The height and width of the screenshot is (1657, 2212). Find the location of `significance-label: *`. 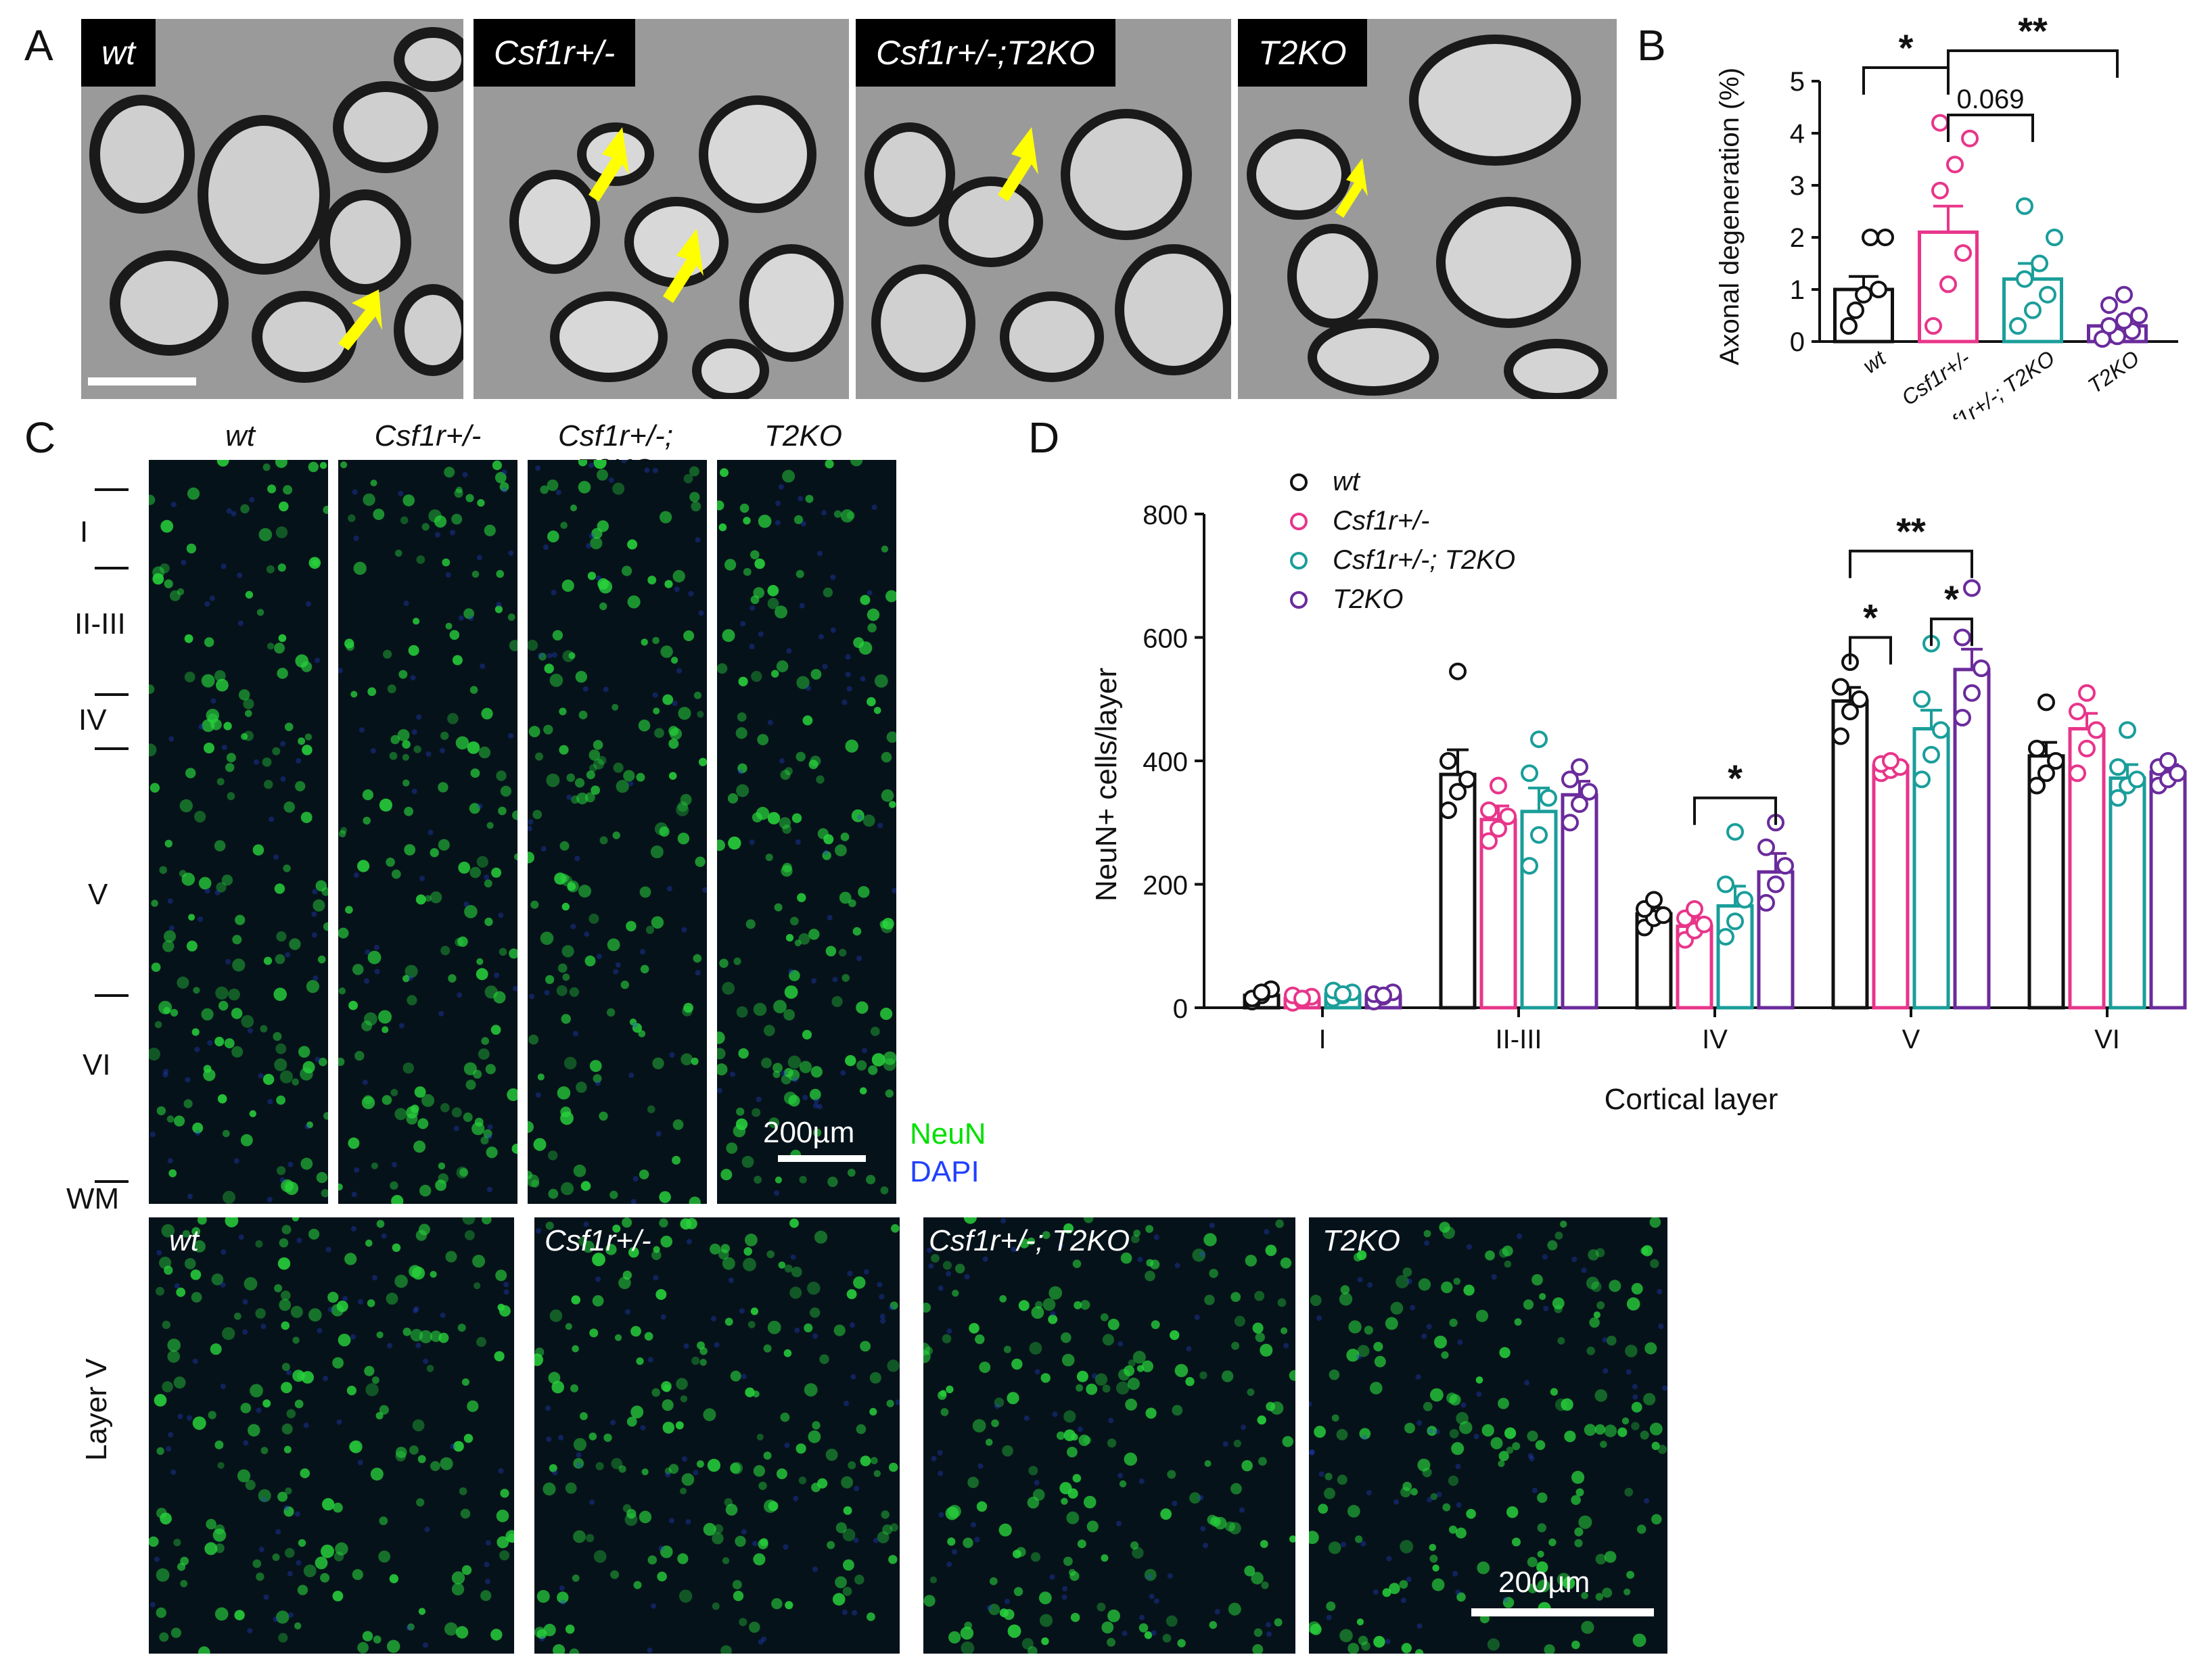

significance-label: * is located at coordinates (1735, 778).